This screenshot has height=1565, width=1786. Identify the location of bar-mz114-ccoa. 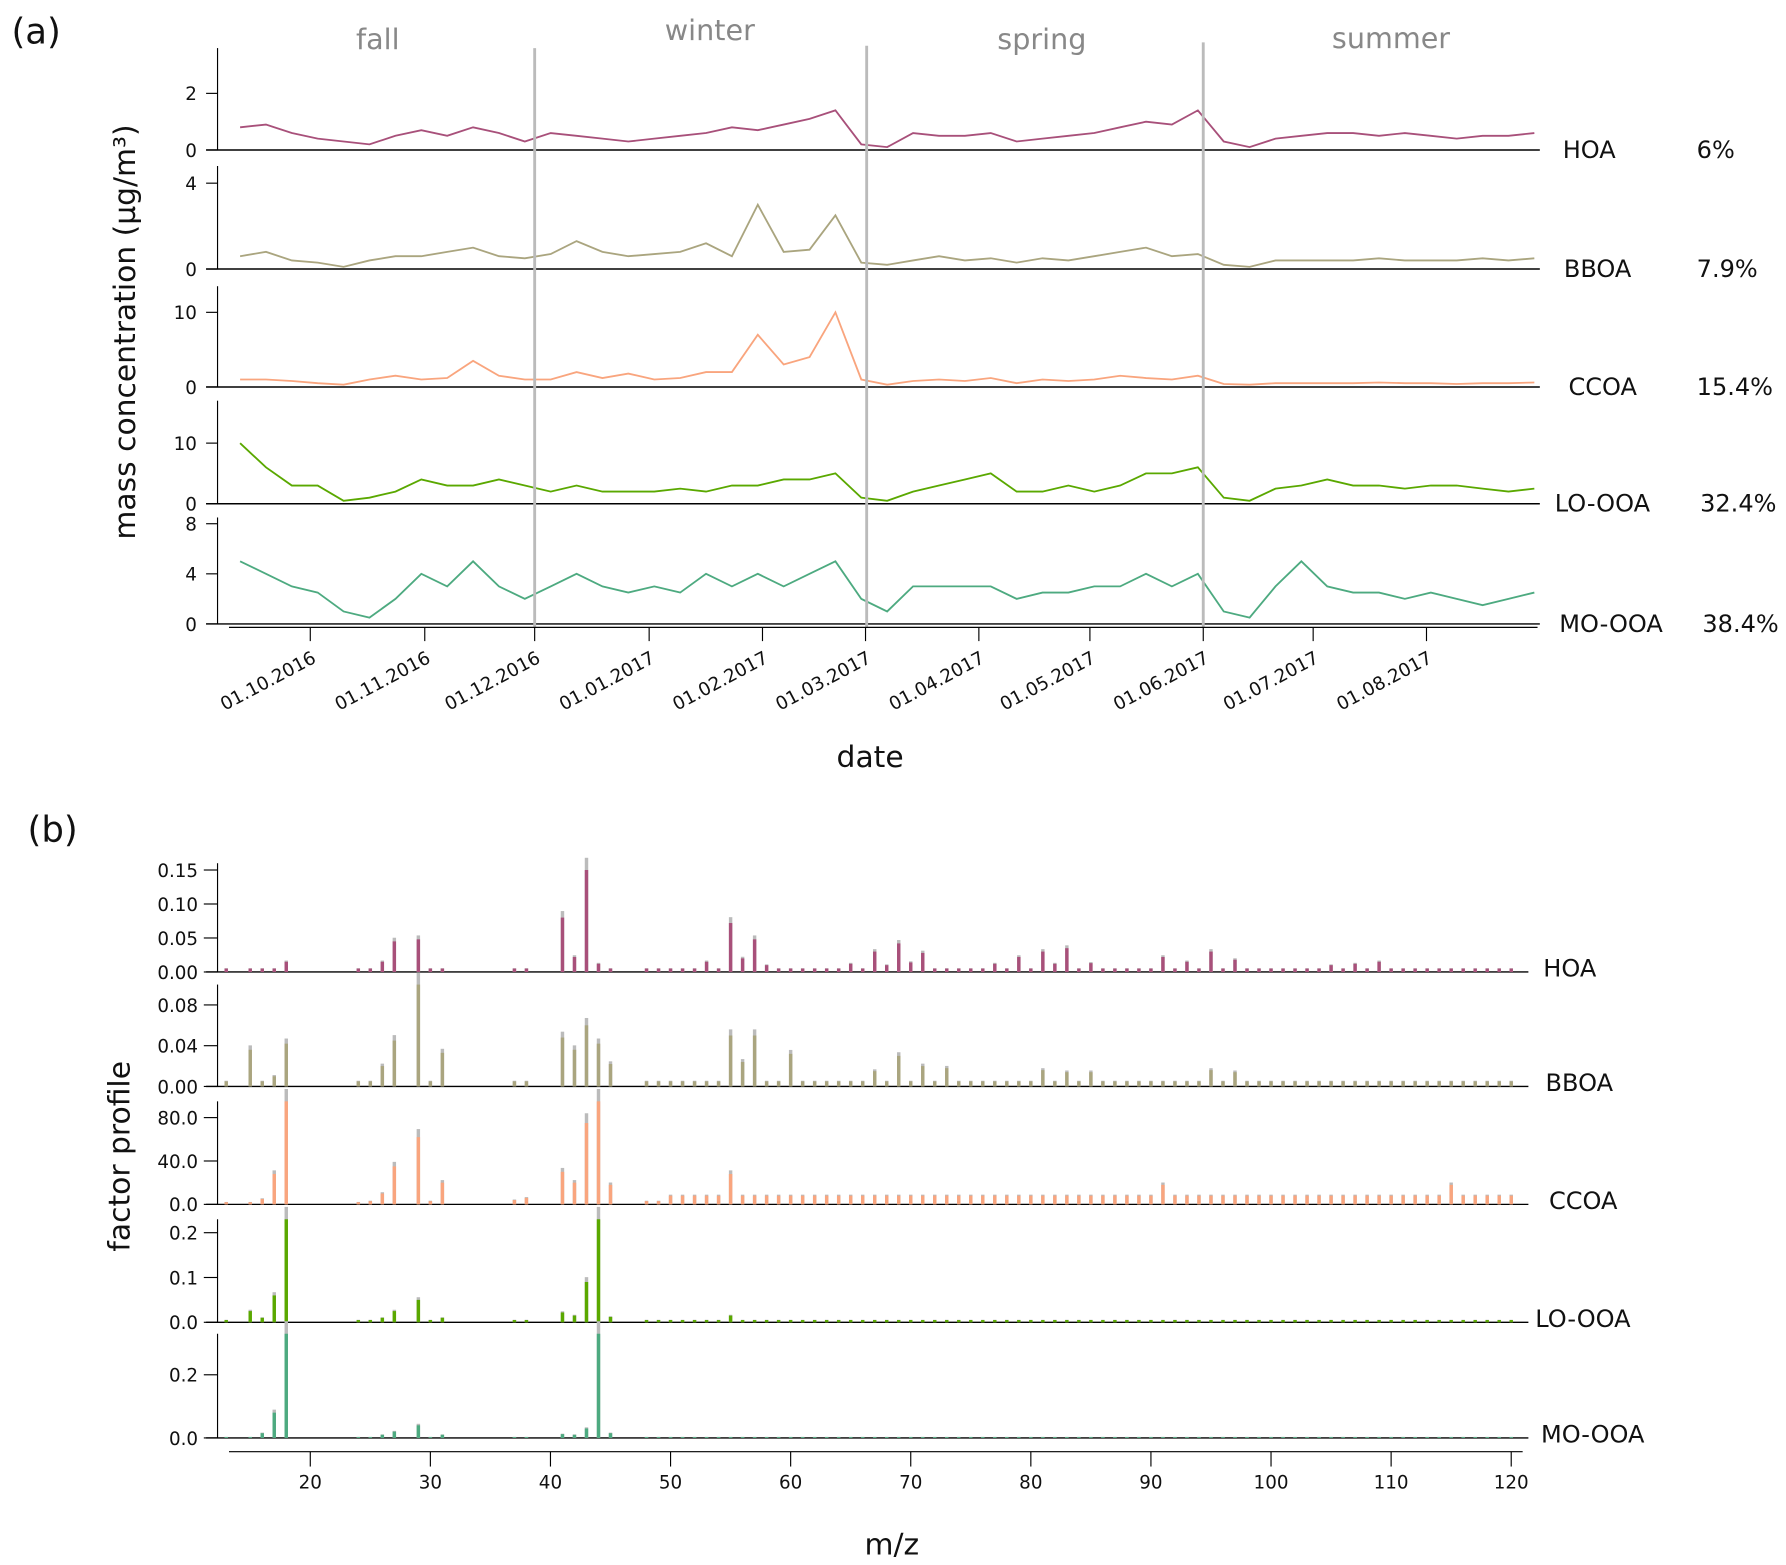
(1439, 1200).